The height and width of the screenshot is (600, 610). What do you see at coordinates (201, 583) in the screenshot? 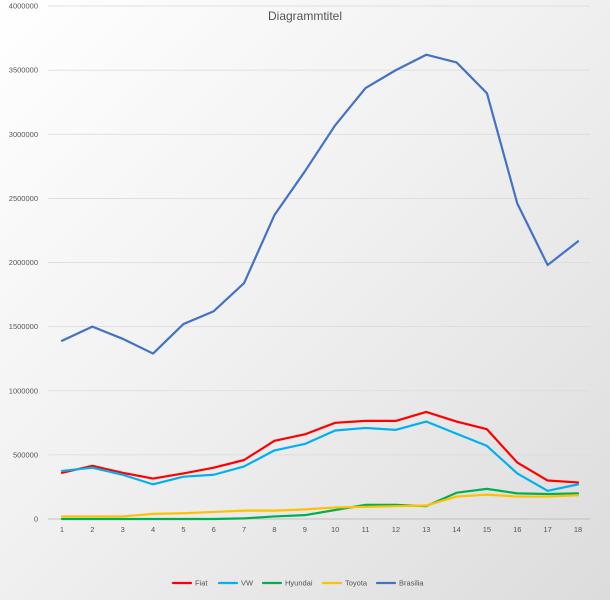
I see `legend-label: Fiat` at bounding box center [201, 583].